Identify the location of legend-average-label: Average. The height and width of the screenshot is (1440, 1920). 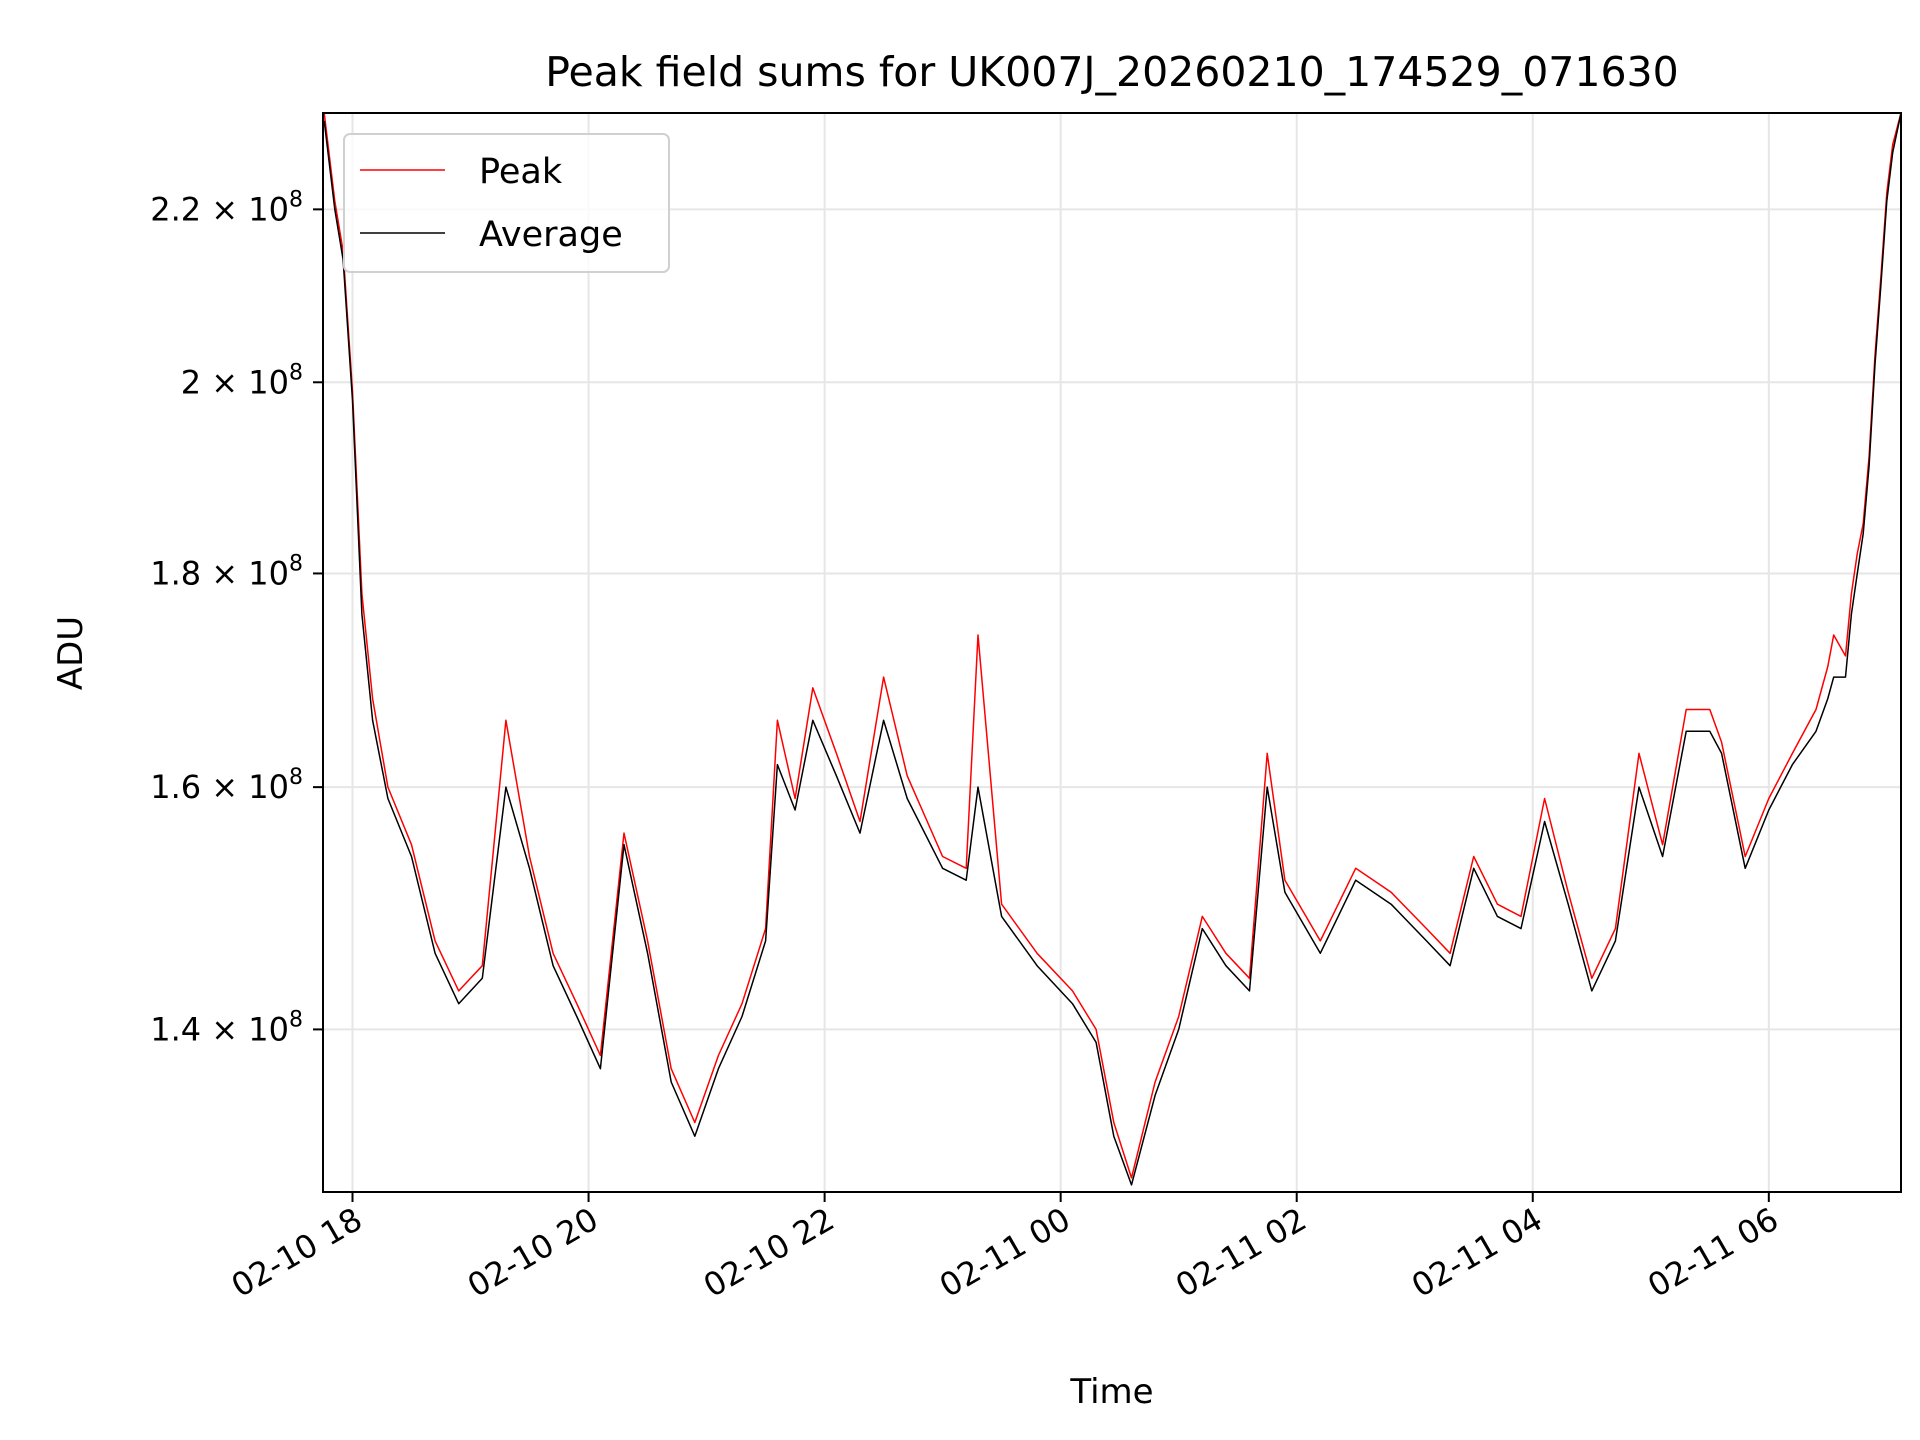
(551, 235).